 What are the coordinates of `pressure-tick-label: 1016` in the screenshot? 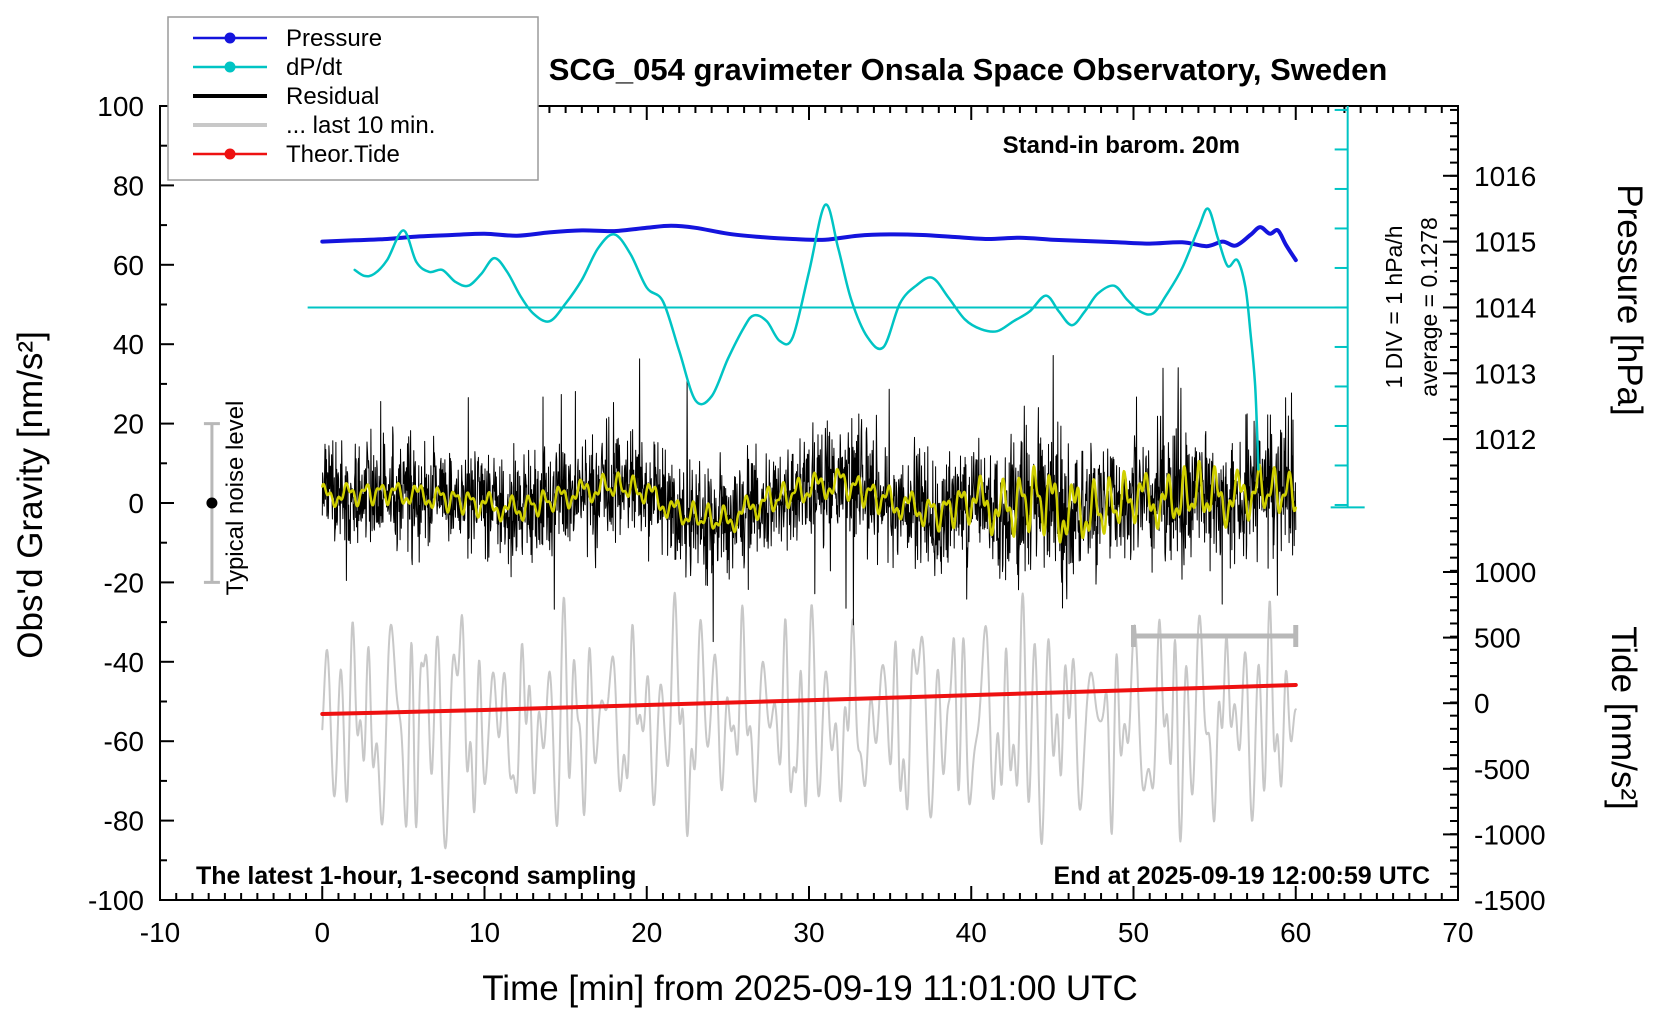 It's located at (1505, 176).